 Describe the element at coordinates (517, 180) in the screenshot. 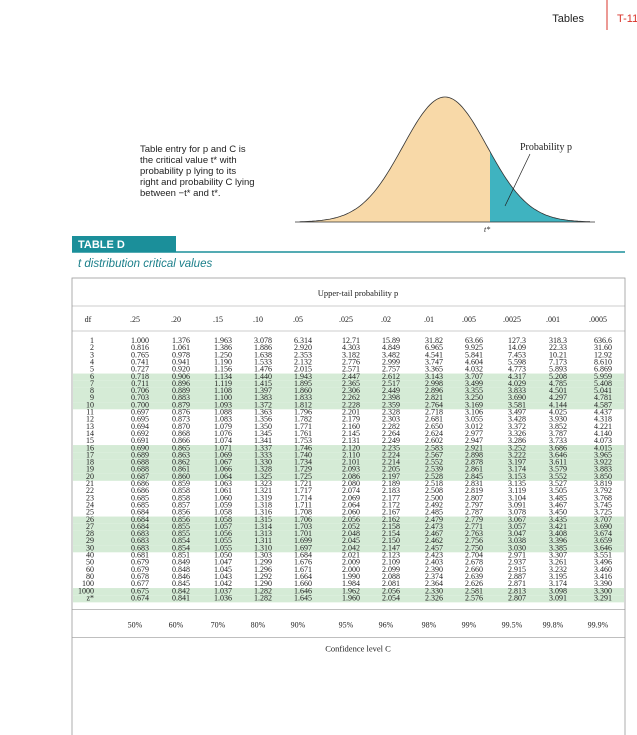

I see `prob-pointer` at that location.